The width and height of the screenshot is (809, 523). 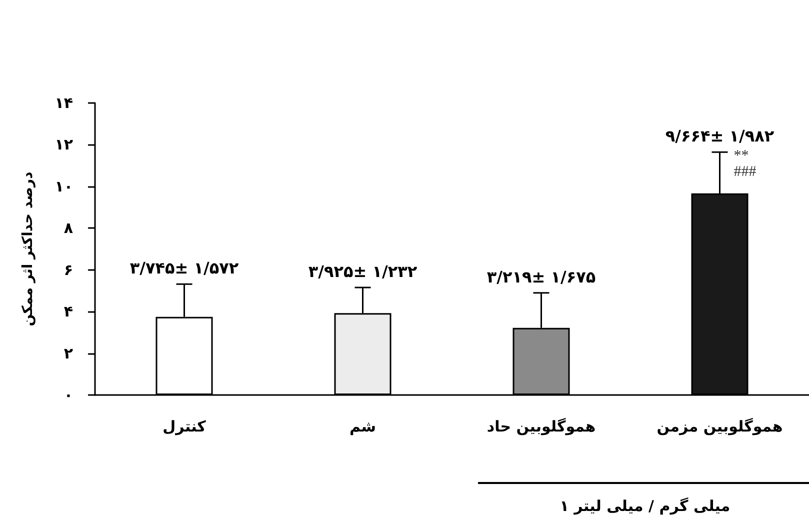 What do you see at coordinates (719, 136) in the screenshot?
I see `data-label: ۹/۶۶۴± ۱/۹۸۲` at bounding box center [719, 136].